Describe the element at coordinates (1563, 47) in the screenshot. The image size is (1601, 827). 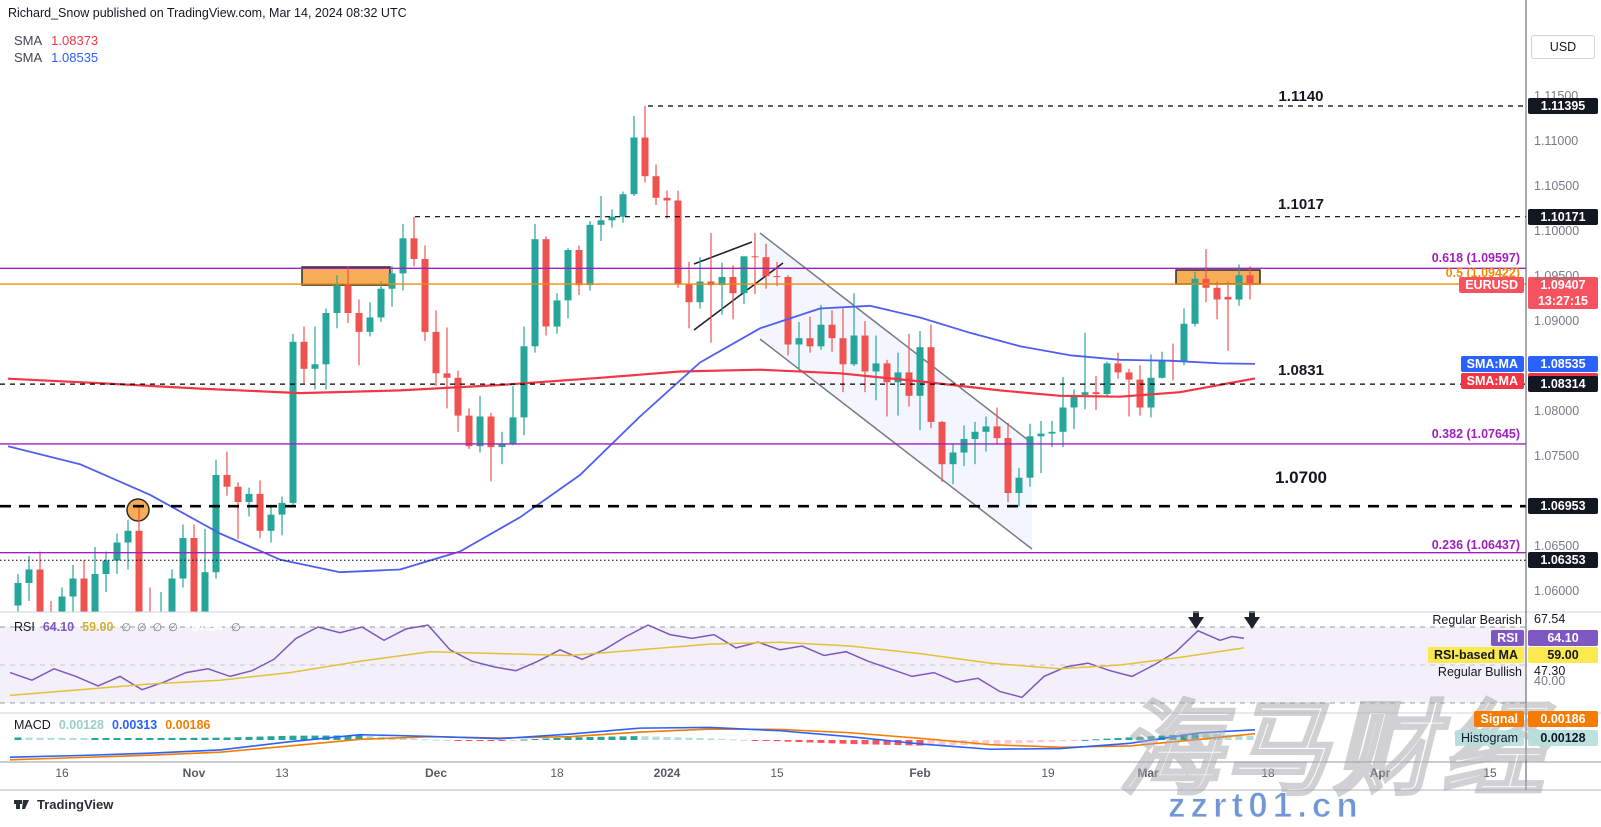
I see `currency-usd-button: USD` at that location.